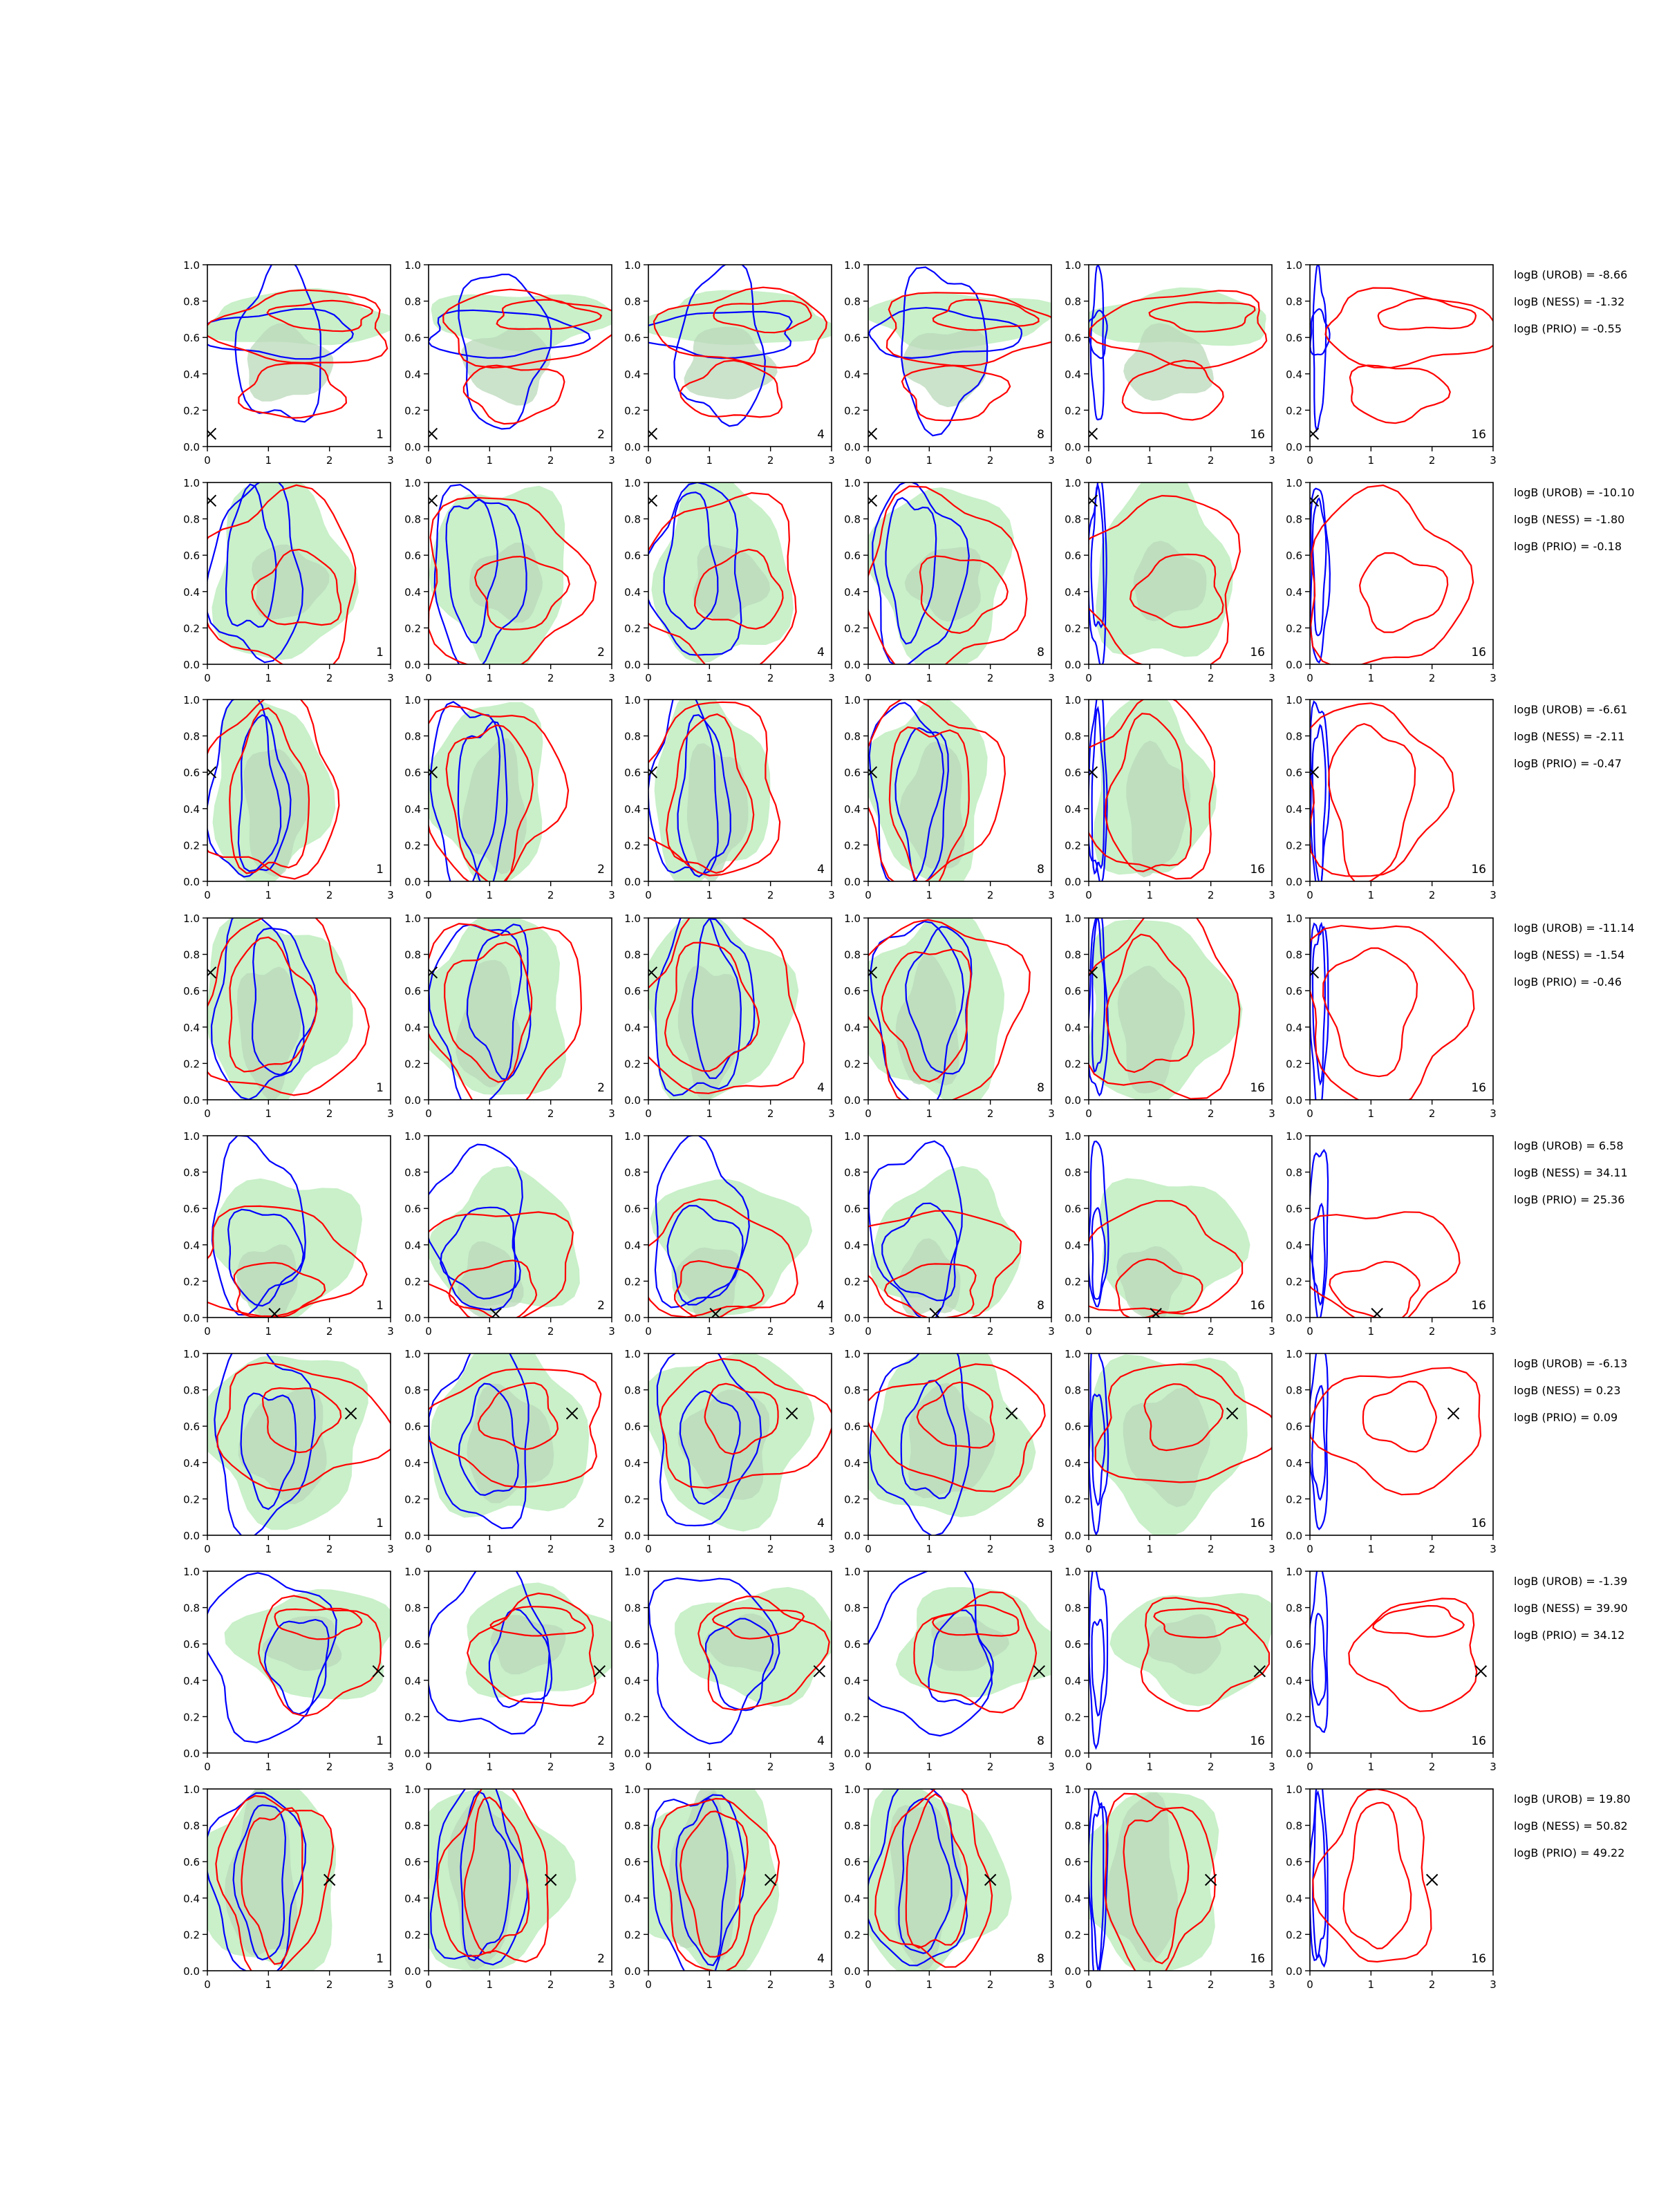  What do you see at coordinates (950, 363) in the screenshot?
I see `panel-r1-c4: 8 0.0 0.2 0.4 0.6 0.8 1.0 0 1 2 3` at bounding box center [950, 363].